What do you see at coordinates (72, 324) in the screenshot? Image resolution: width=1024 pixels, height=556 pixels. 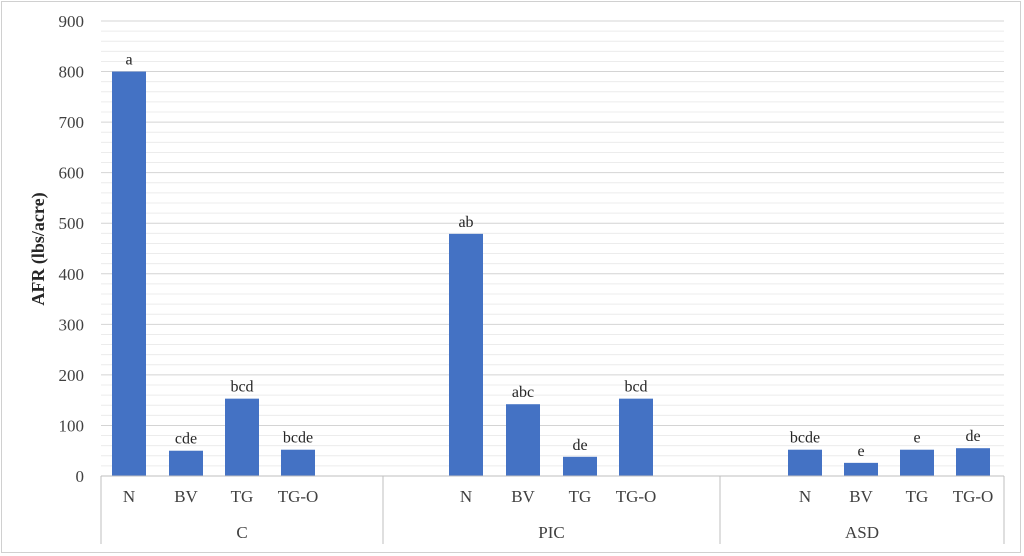 I see `y-tick-label: 300` at bounding box center [72, 324].